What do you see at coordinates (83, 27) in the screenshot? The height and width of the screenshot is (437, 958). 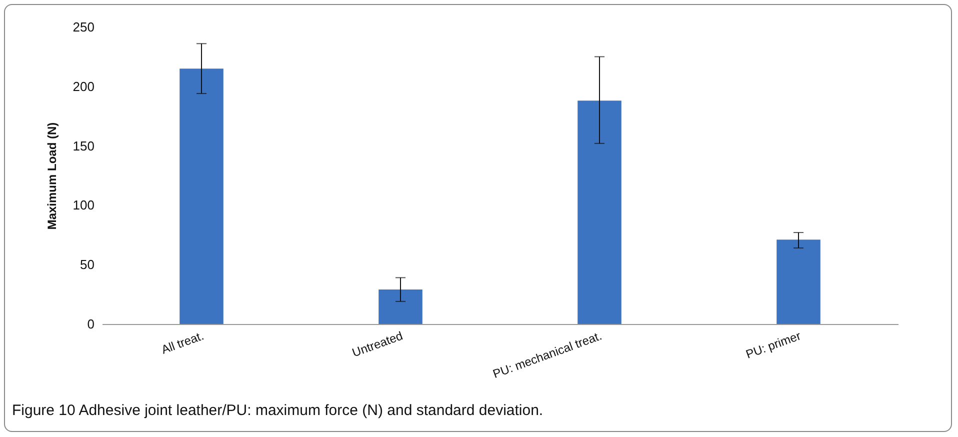 I see `y-tick-label: 250` at bounding box center [83, 27].